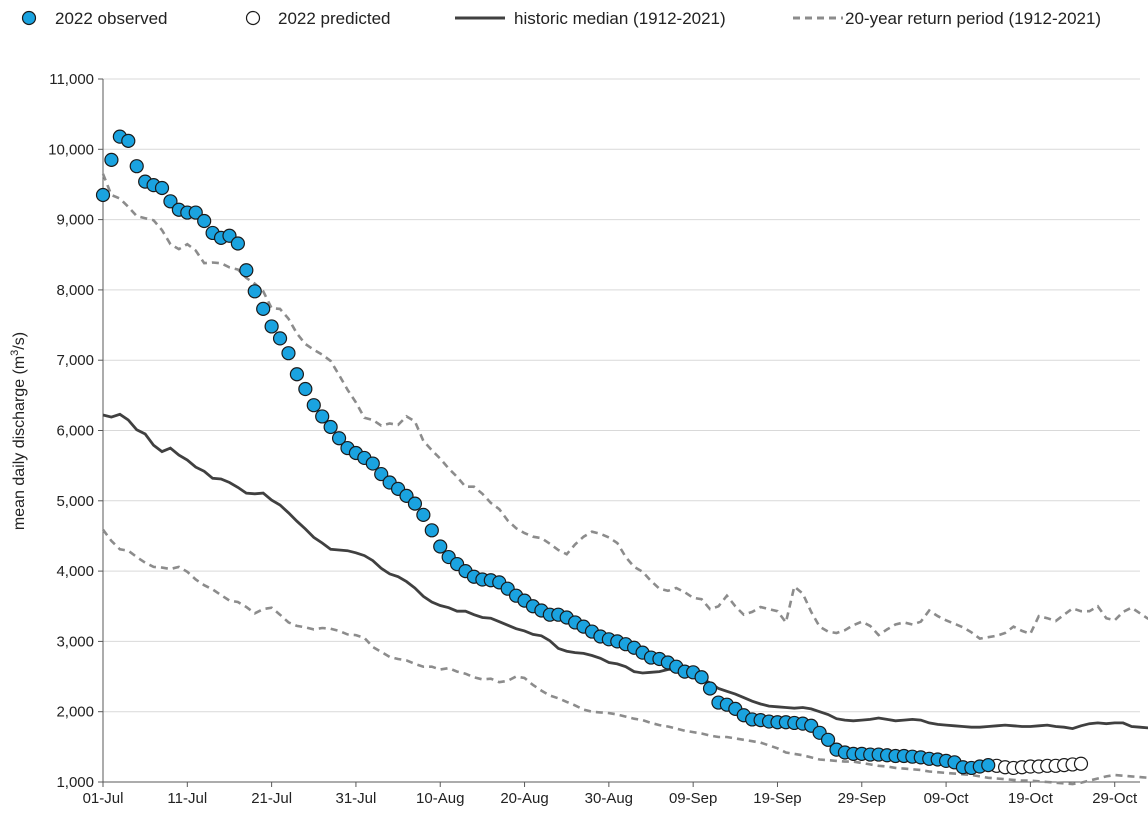  I want to click on y-tick-label: 2,000, so click(75, 712).